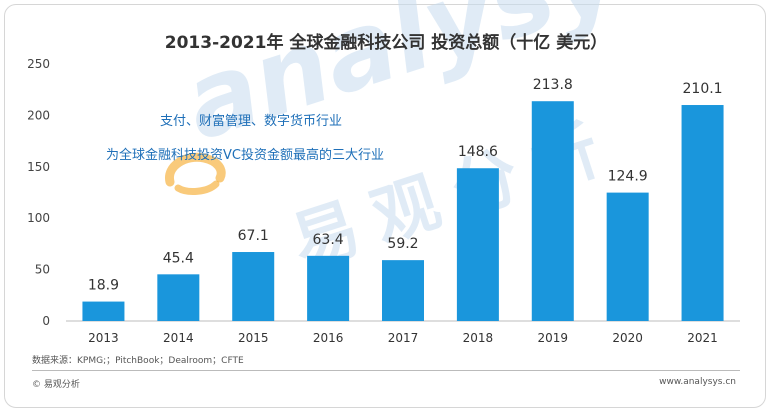 The width and height of the screenshot is (772, 414). Describe the element at coordinates (38, 167) in the screenshot. I see `y-tick-label: 150` at that location.